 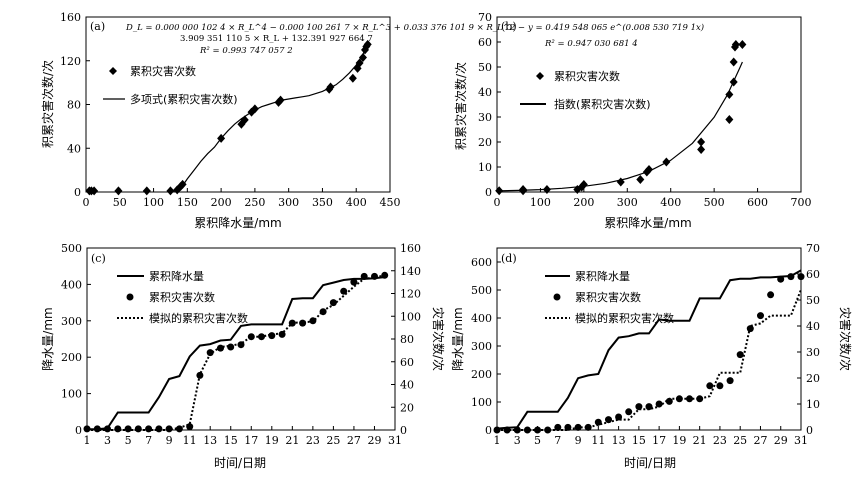 What do you see at coordinates (813, 274) in the screenshot?
I see `panel-d-right-y-tick-label-6: 60` at bounding box center [813, 274].